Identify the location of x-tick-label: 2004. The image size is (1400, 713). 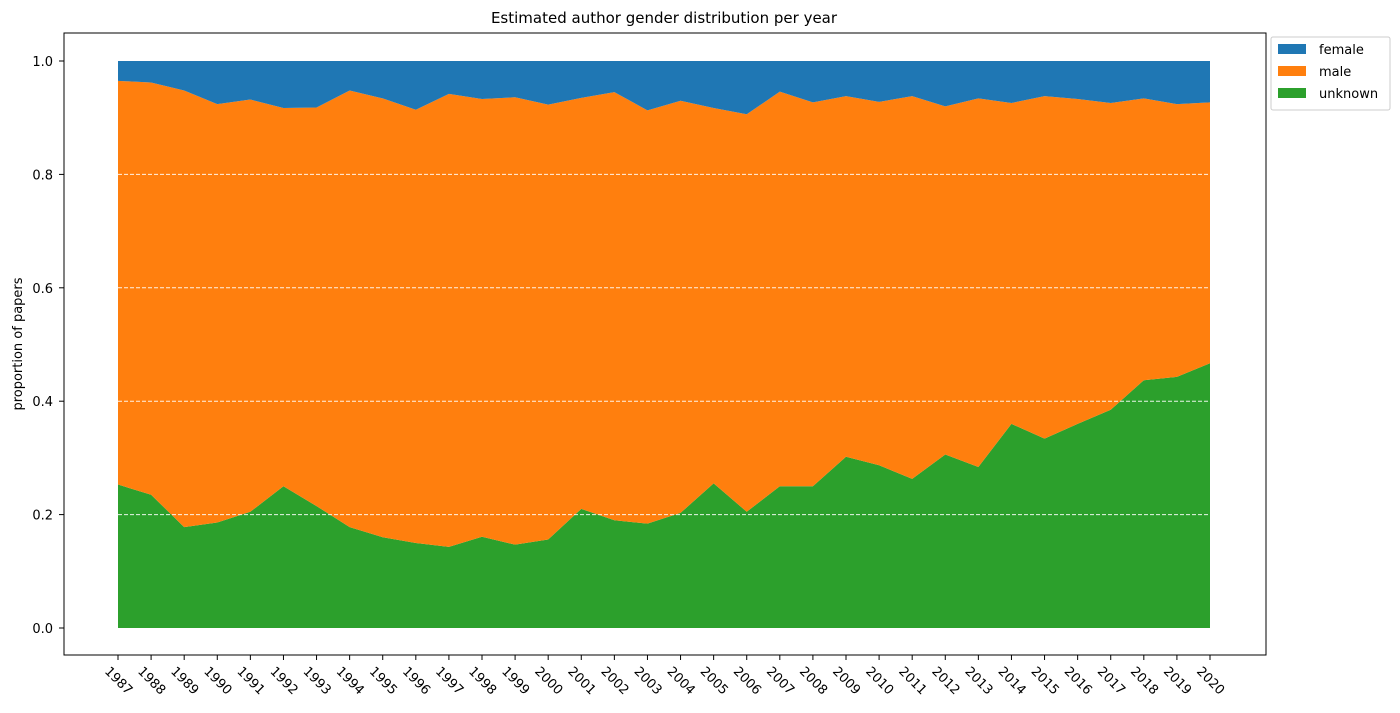
(681, 681).